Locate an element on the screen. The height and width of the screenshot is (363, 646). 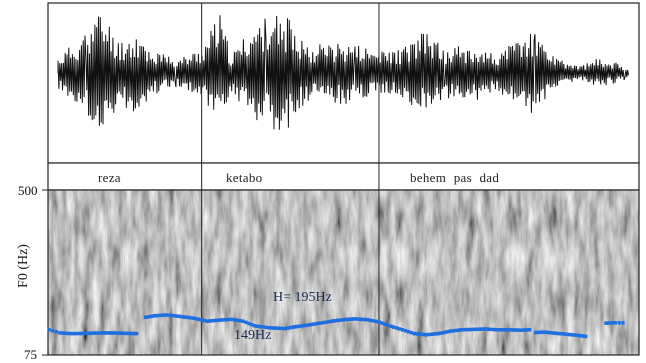
annotation-high-f0: H= 195Hz is located at coordinates (302, 297).